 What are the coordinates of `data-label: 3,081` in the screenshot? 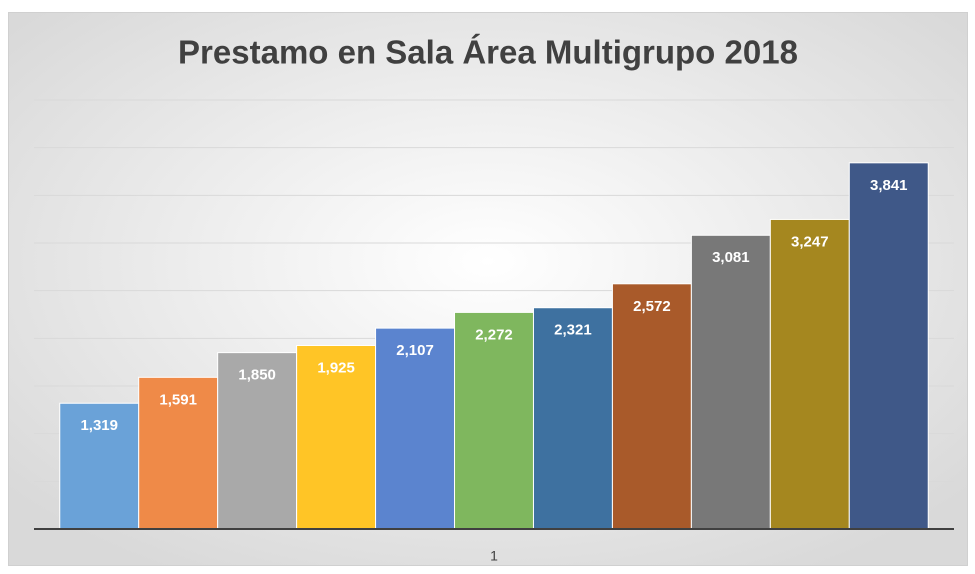 It's located at (731, 257).